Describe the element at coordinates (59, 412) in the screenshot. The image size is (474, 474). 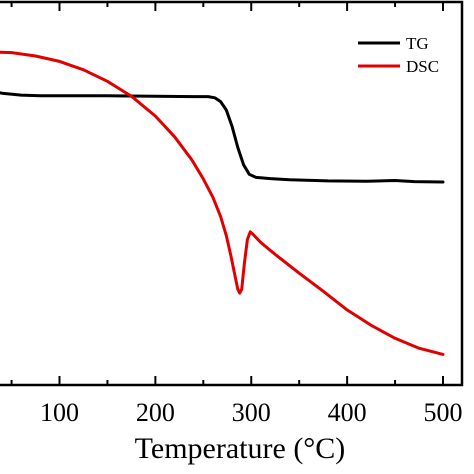
I see `x-tick-label: 100` at that location.